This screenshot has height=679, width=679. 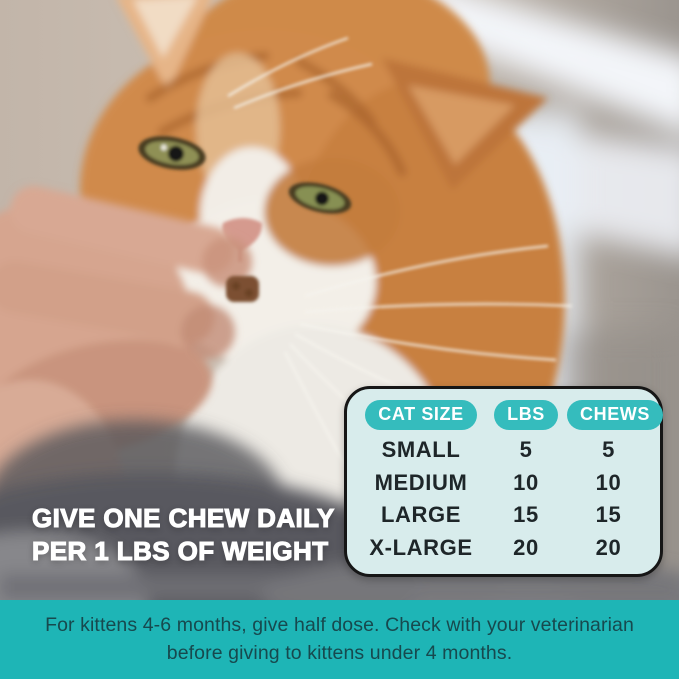 I want to click on headline-line-2: PER 1 LBS OF WEIGHT, so click(x=180, y=550).